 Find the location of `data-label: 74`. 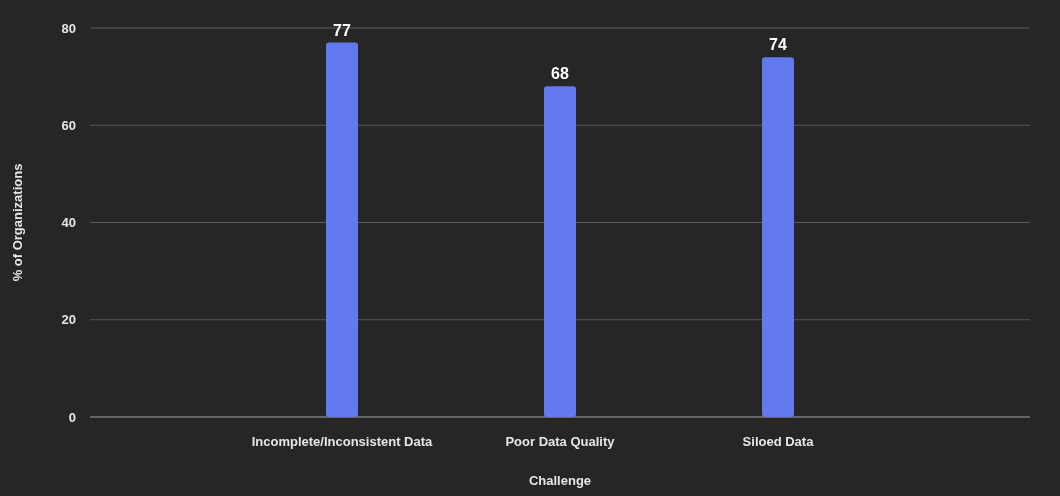

data-label: 74 is located at coordinates (778, 45).